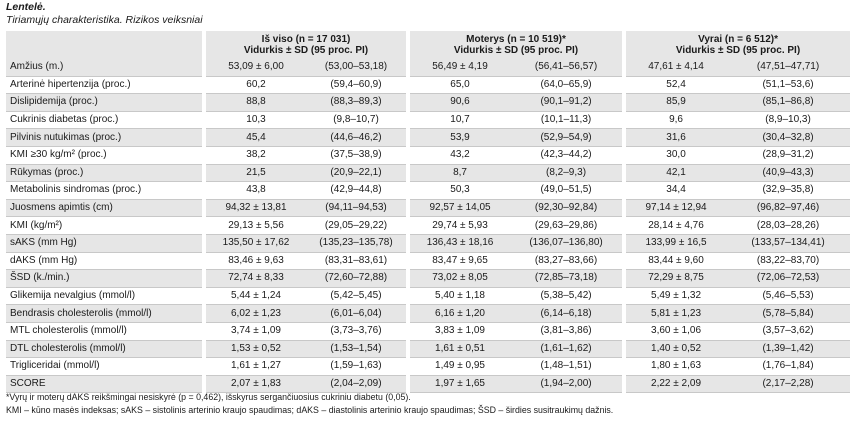 Image resolution: width=852 pixels, height=421 pixels. Describe the element at coordinates (104, 243) in the screenshot. I see `row-label: sAKS (mm Hg)` at that location.